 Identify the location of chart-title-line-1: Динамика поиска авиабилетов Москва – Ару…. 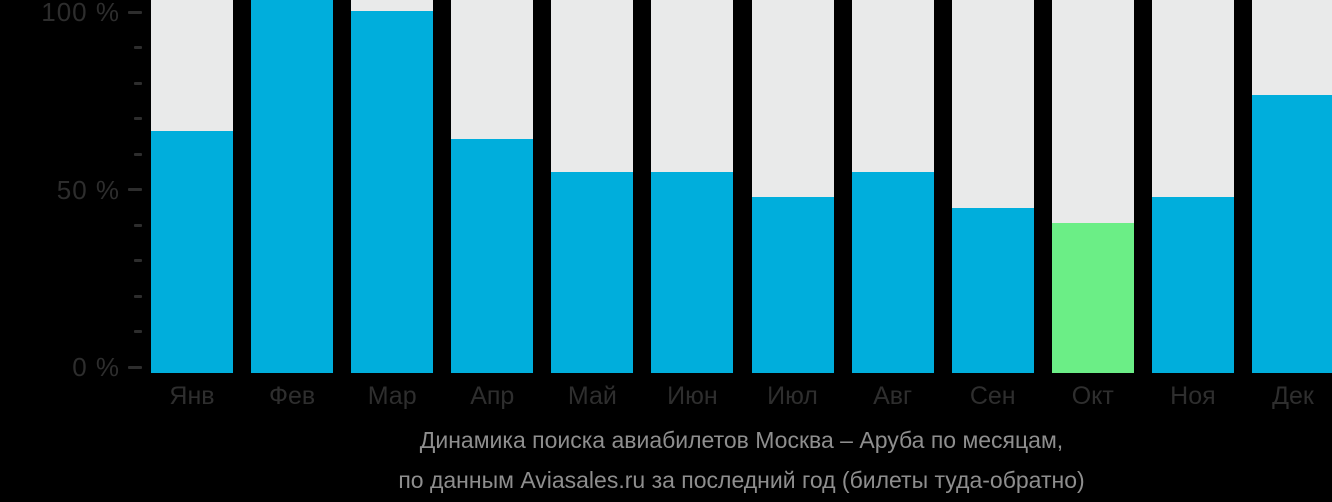
(741, 440).